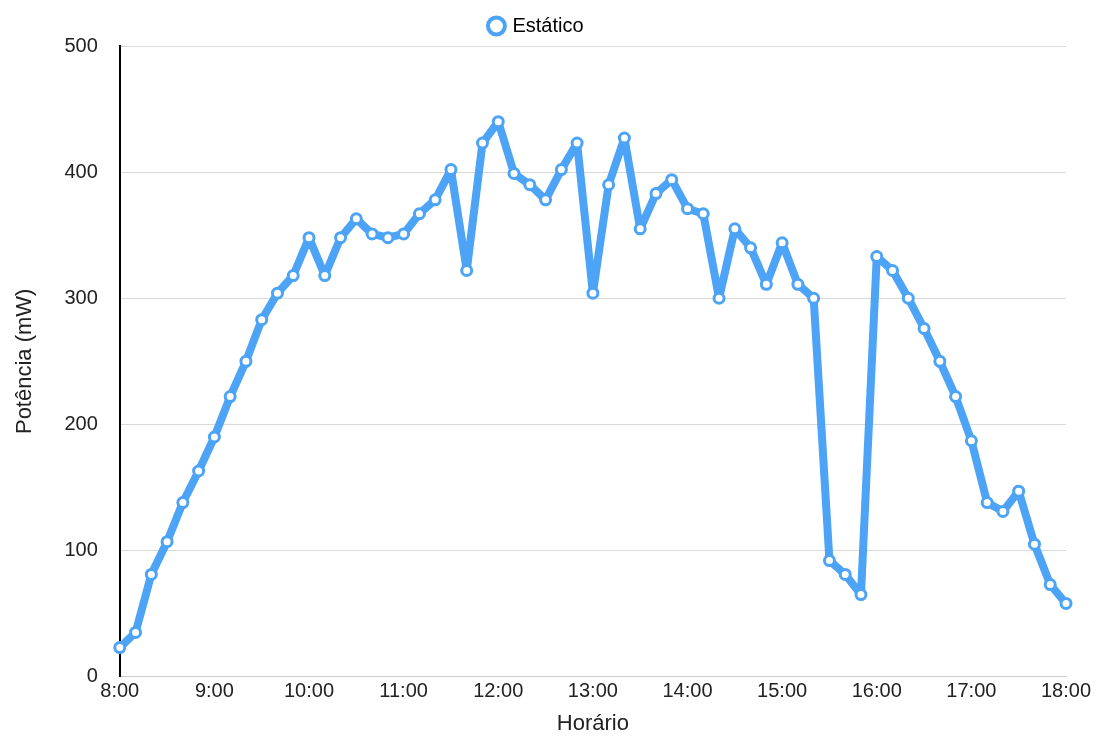  I want to click on x-tick-label: 8:00, so click(120, 690).